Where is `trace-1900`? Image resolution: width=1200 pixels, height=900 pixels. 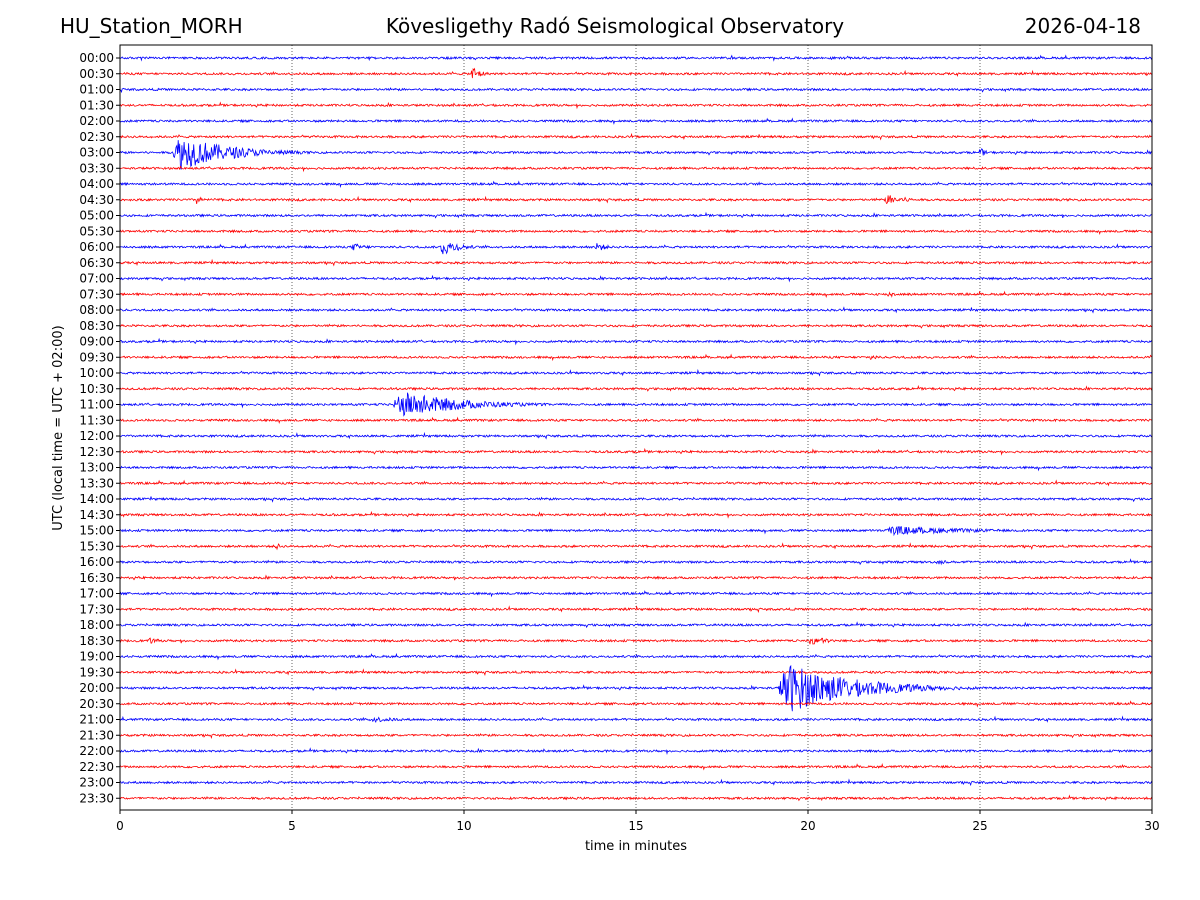 trace-1900 is located at coordinates (636, 656).